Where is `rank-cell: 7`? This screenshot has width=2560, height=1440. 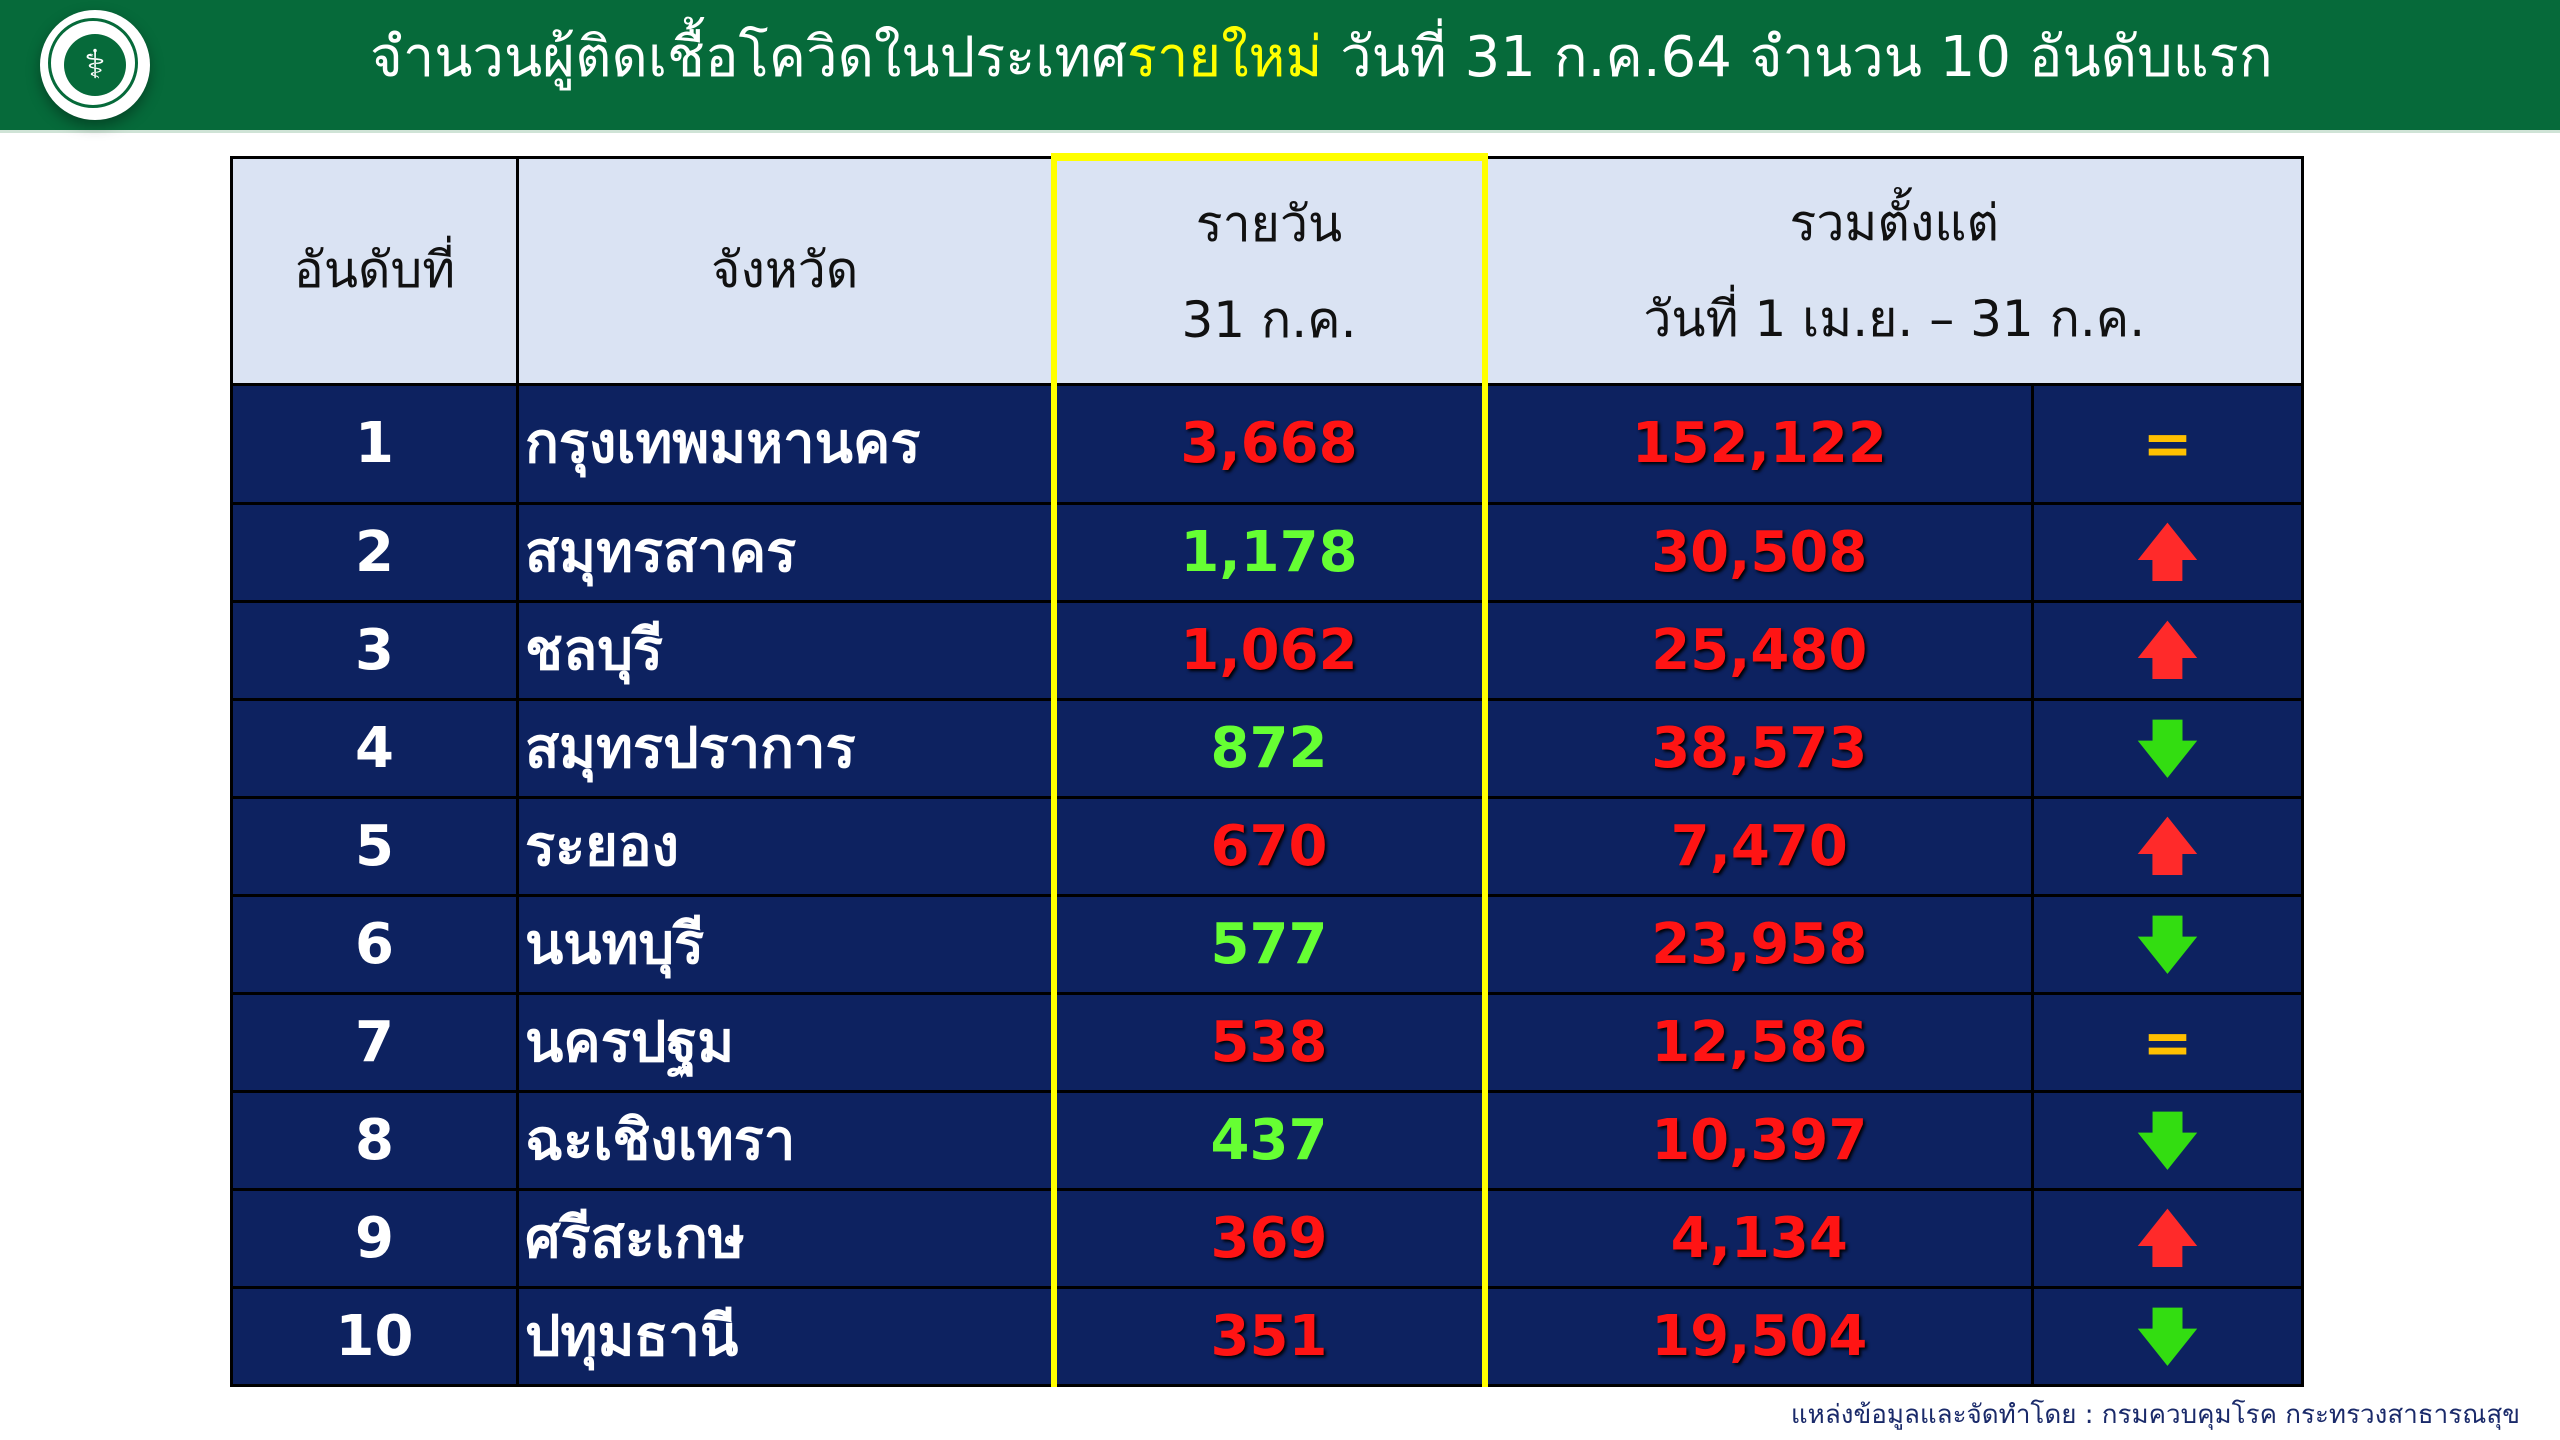
rank-cell: 7 is located at coordinates (374, 1042).